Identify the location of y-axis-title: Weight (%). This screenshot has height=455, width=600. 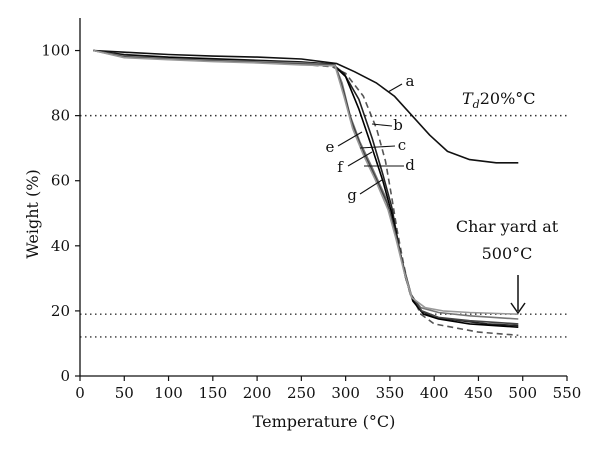
(32, 213).